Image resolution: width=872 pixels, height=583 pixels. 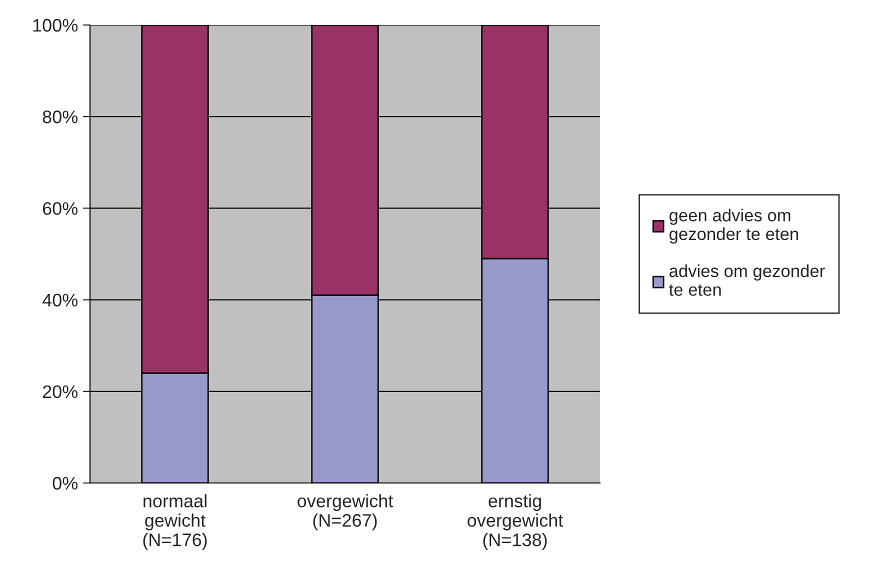 I want to click on x-tick-label: overgewicht (N=267), so click(x=346, y=512).